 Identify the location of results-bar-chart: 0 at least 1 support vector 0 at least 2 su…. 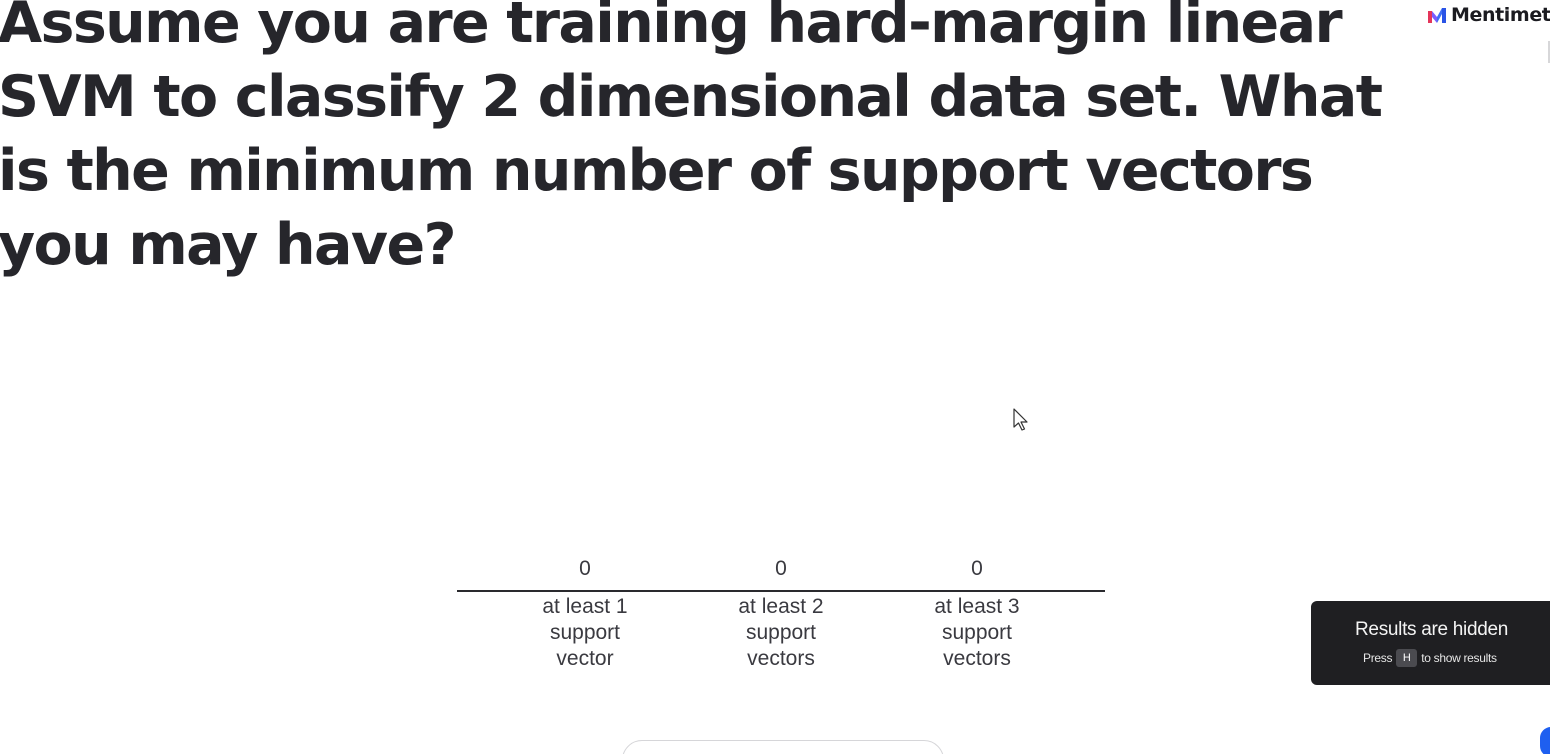
(781, 620).